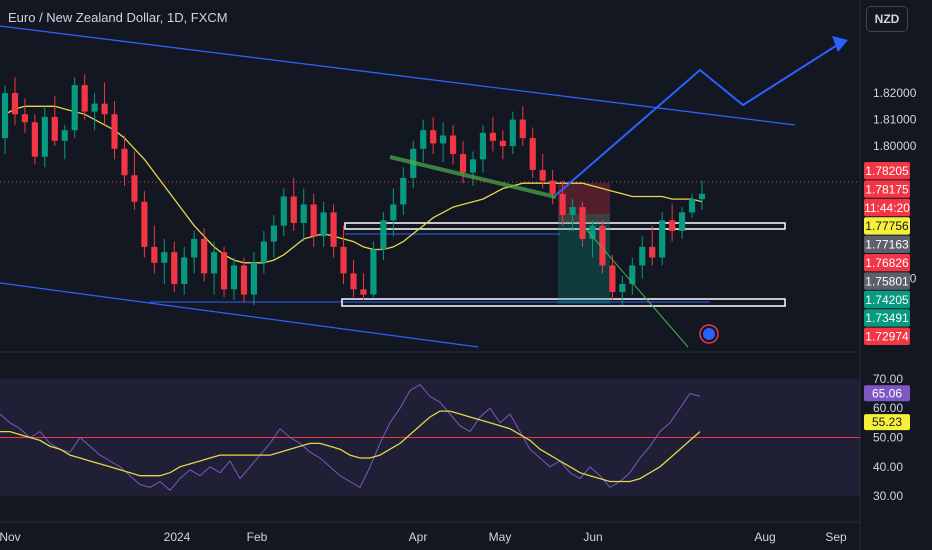 This screenshot has height=550, width=932. What do you see at coordinates (636, 287) in the screenshot?
I see `projection-down-line` at bounding box center [636, 287].